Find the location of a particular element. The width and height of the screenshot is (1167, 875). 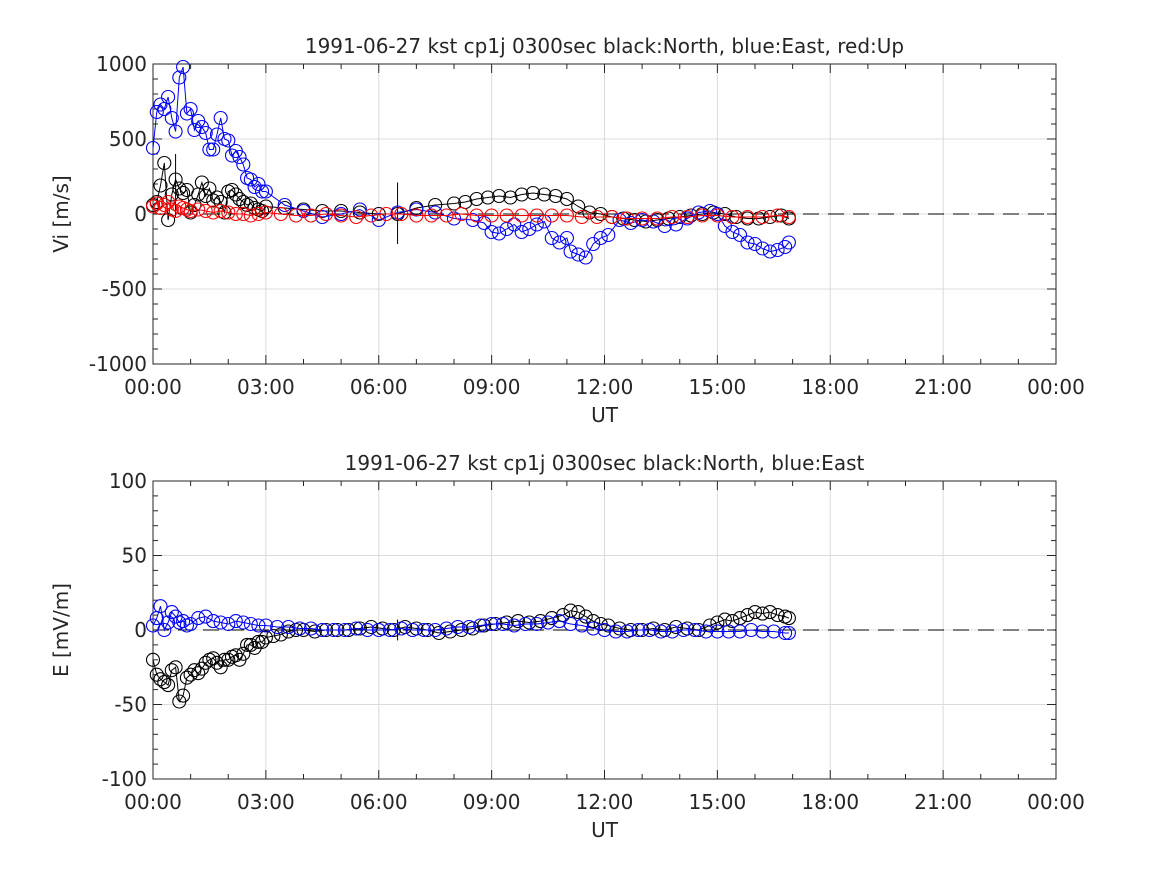

x-tick-label: 21:00 is located at coordinates (943, 802).